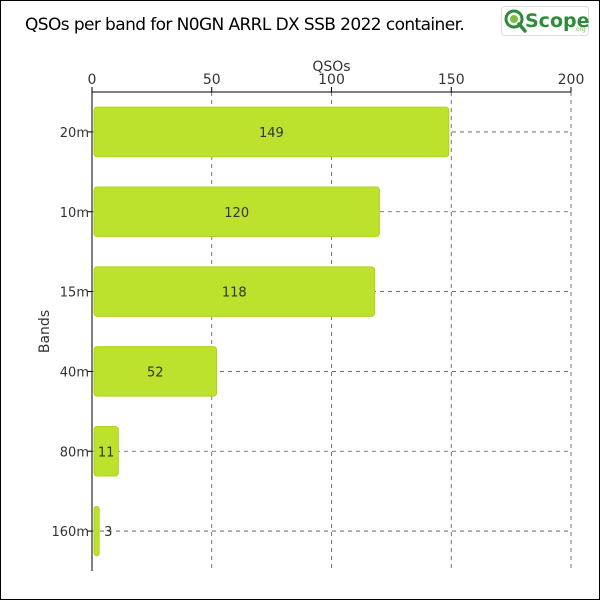 This screenshot has height=600, width=600. What do you see at coordinates (70, 532) in the screenshot?
I see `y-tick-label: 160m` at bounding box center [70, 532].